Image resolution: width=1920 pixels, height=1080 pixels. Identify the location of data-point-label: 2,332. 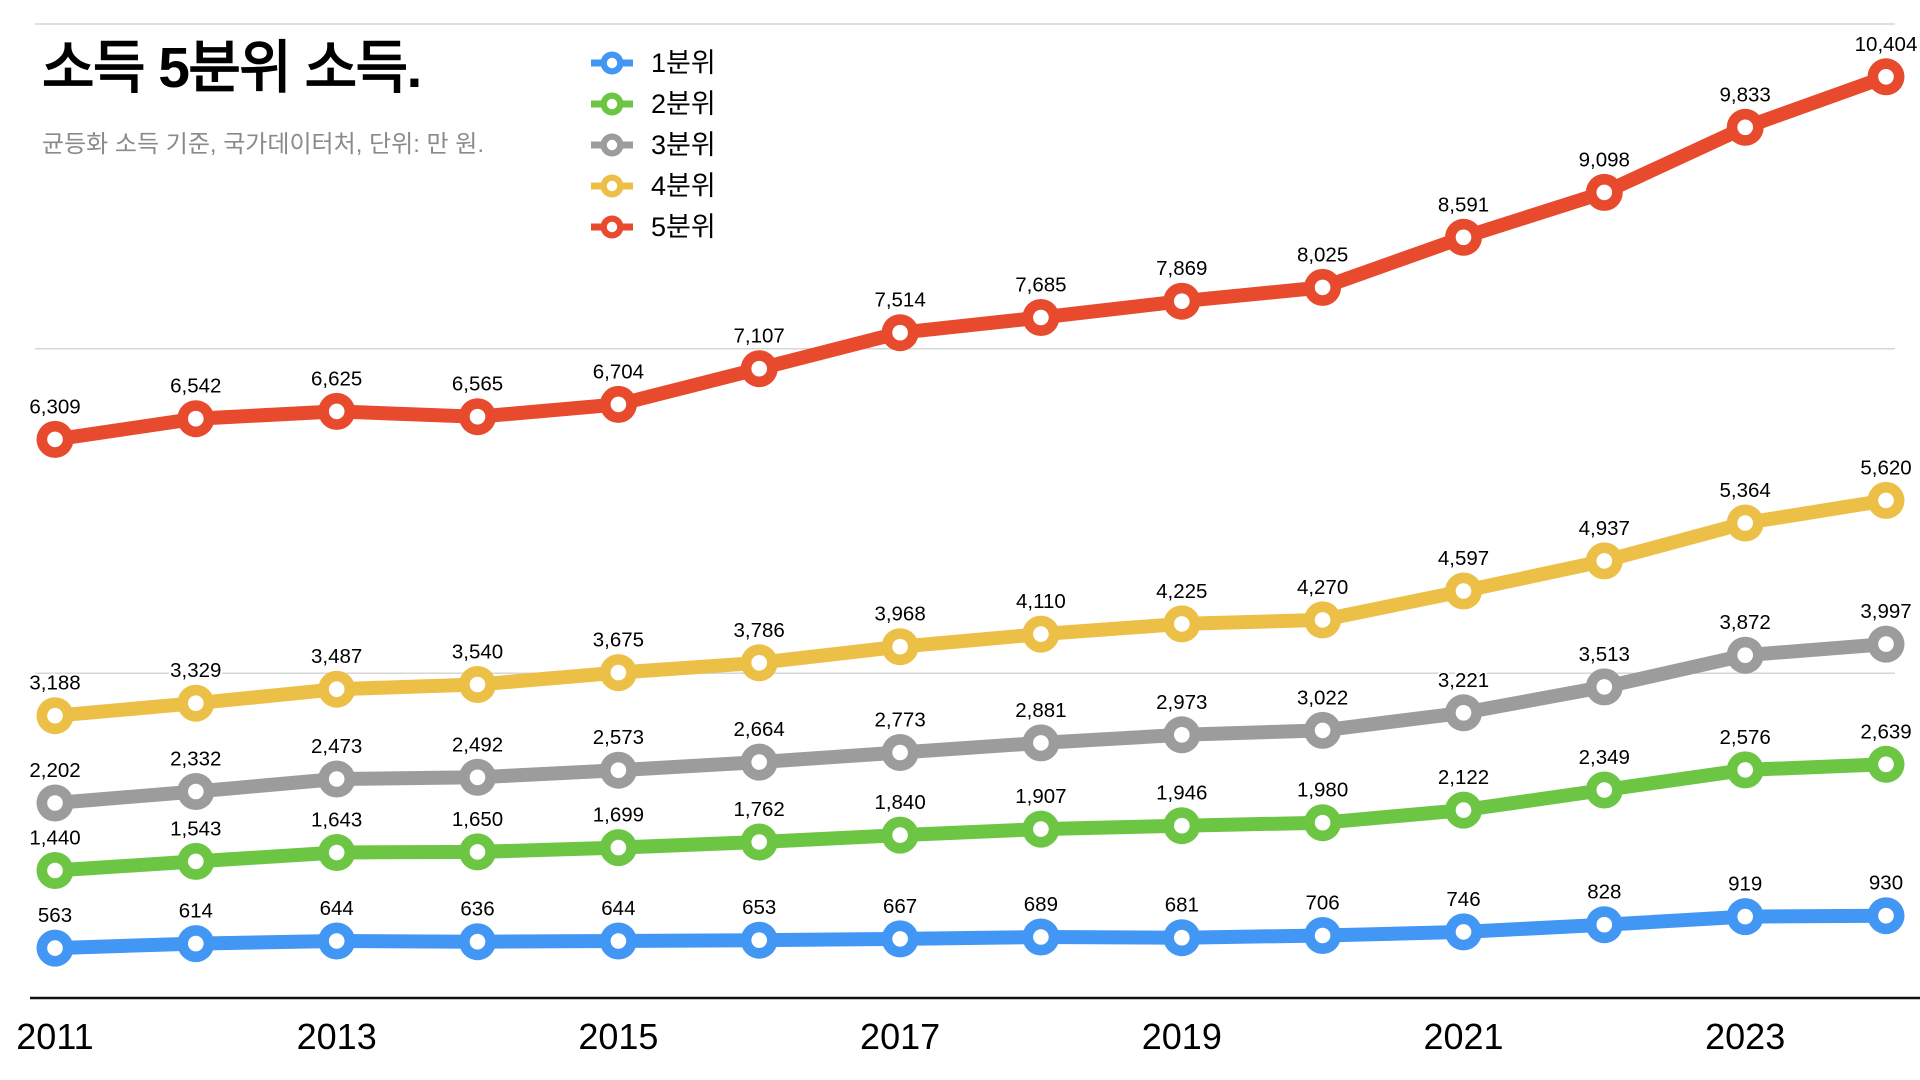
(195, 759).